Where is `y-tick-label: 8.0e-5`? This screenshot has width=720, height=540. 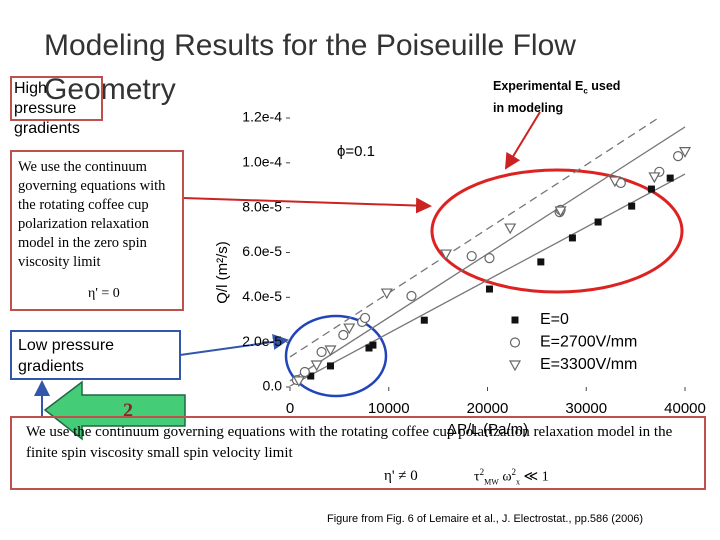
y-tick-label: 8.0e-5 is located at coordinates (262, 206).